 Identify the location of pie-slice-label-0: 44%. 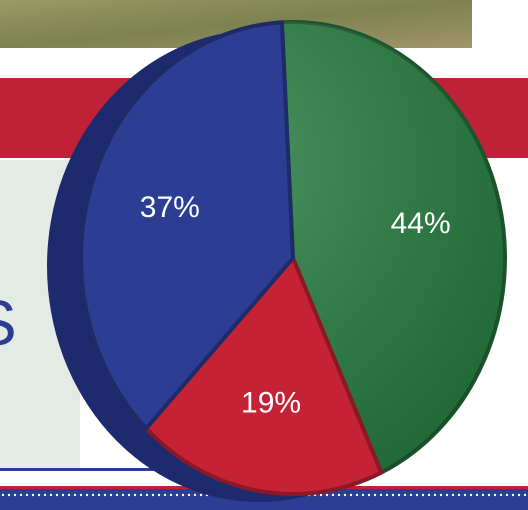
(421, 223).